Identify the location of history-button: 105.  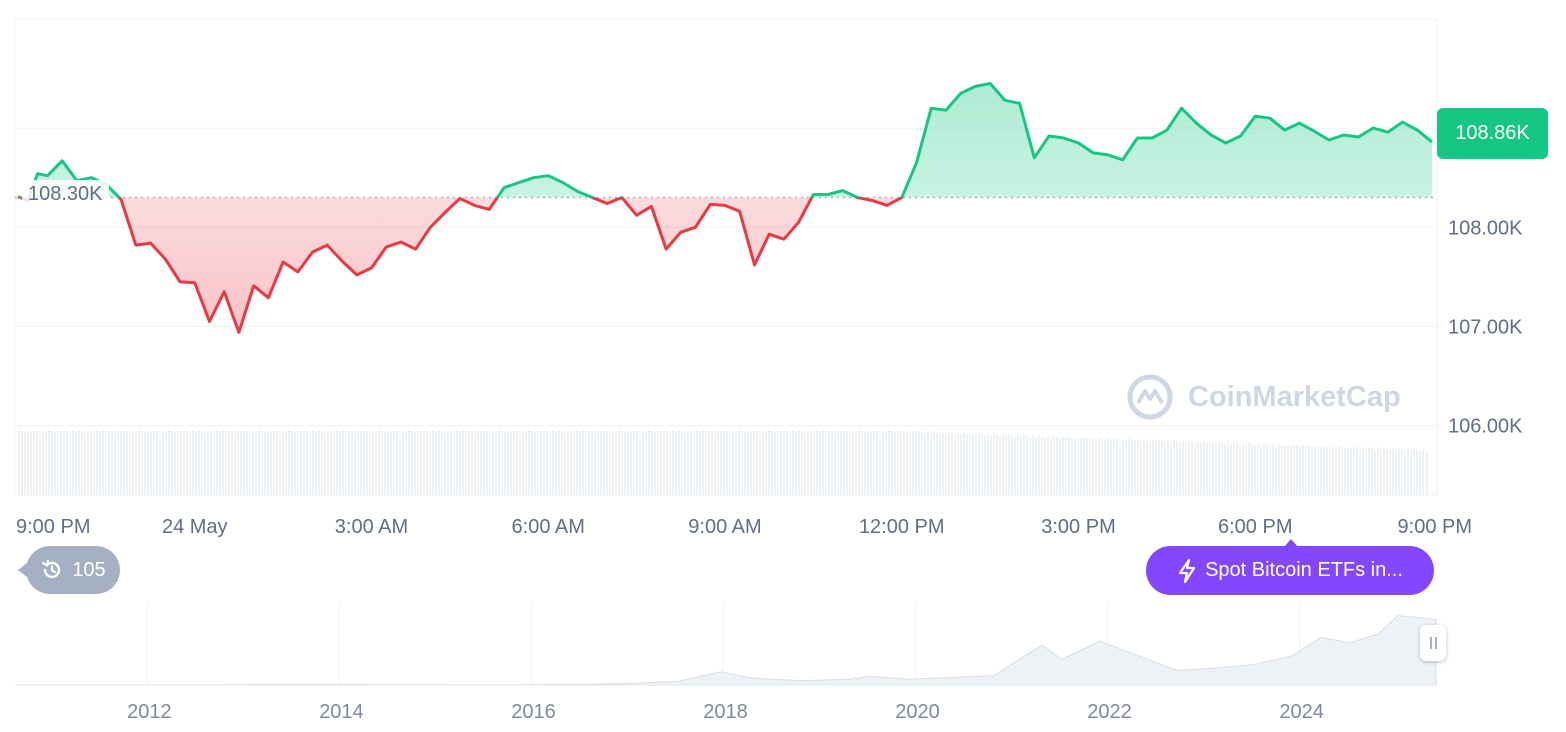
(69, 570).